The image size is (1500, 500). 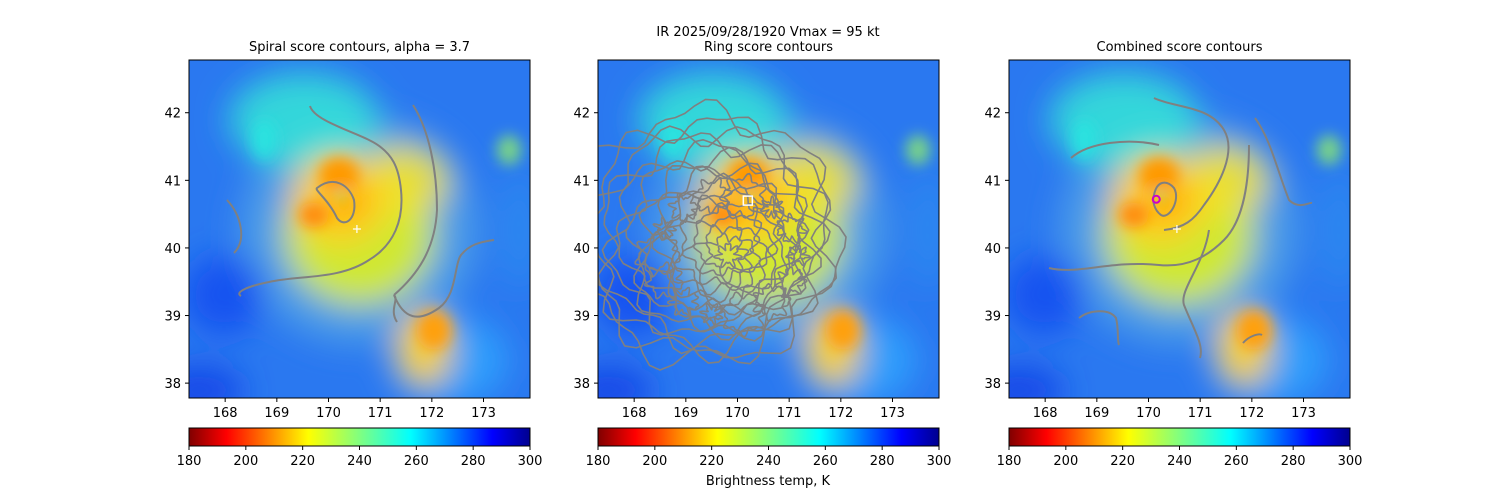 I want to click on figure-suptitle: IR 2025/09/28/1920 Vmax = 95 kt, so click(x=767, y=32).